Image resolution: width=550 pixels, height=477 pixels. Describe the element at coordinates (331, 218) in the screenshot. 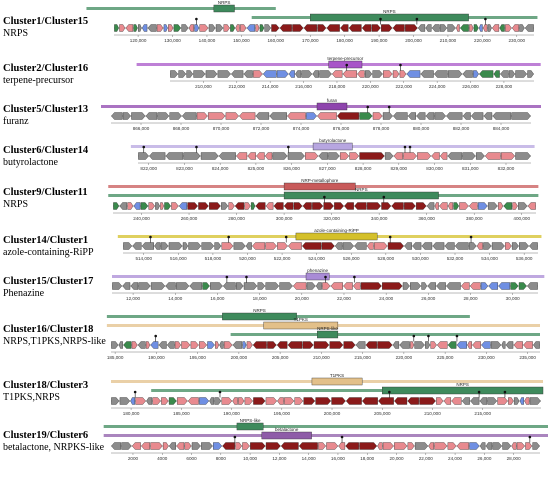

I see `axis-tick-label: 320,000` at that location.